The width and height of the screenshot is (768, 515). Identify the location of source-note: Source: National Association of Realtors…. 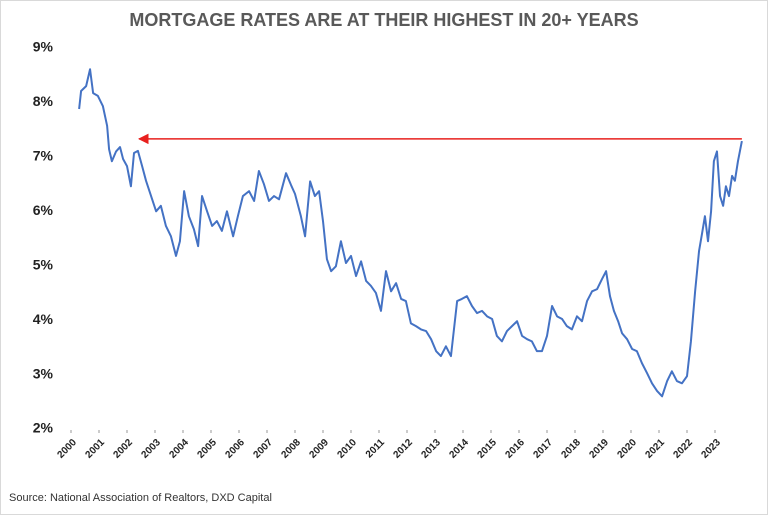
(140, 498).